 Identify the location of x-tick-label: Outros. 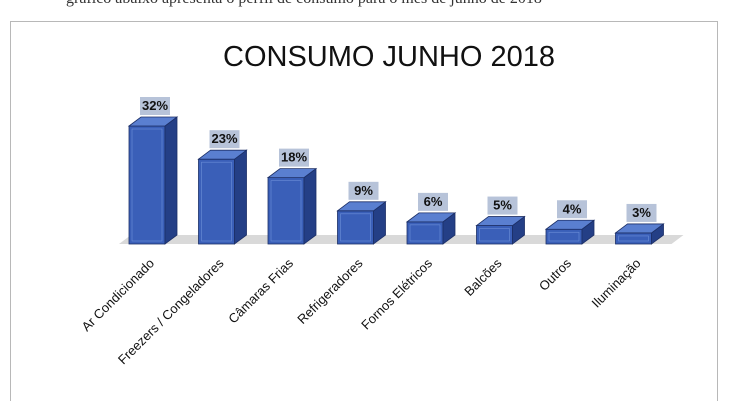
(555, 274).